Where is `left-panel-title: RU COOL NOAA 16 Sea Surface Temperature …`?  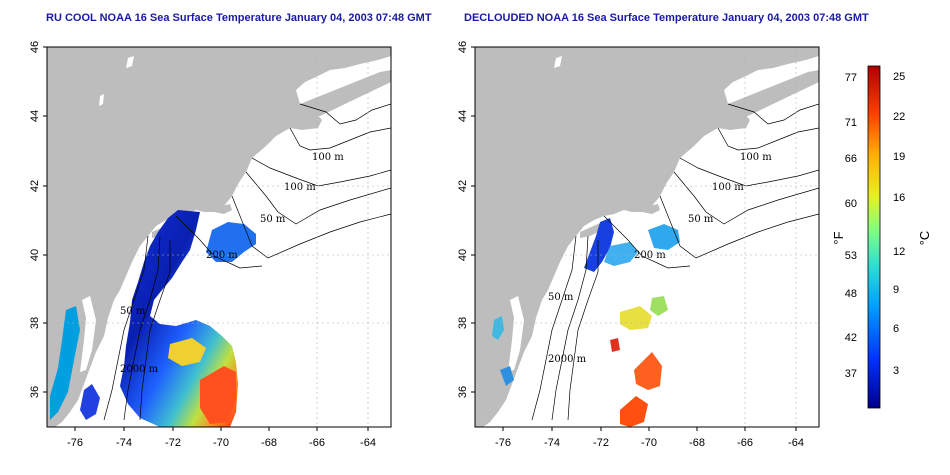 left-panel-title: RU COOL NOAA 16 Sea Surface Temperature … is located at coordinates (239, 18).